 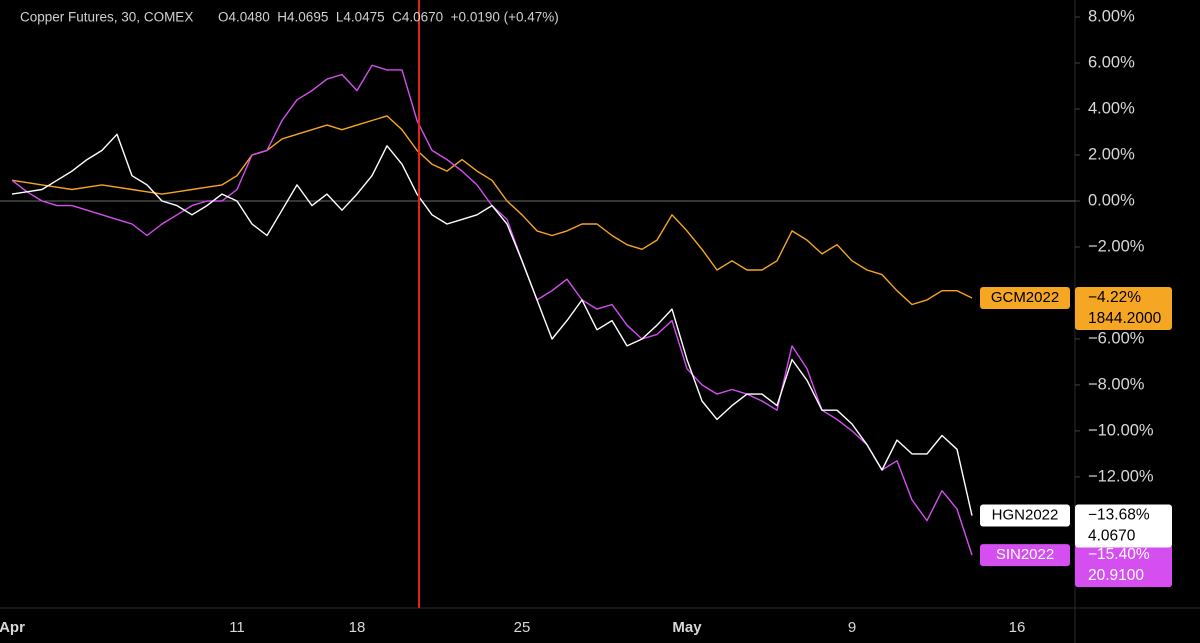 I want to click on y-tick-label: 4.00%, so click(x=1111, y=108).